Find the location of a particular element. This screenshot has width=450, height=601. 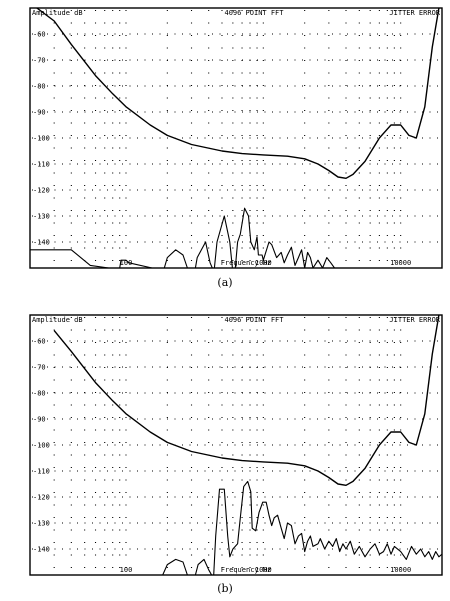

chart-a-x-tick-label: 10000 is located at coordinates (400, 263).